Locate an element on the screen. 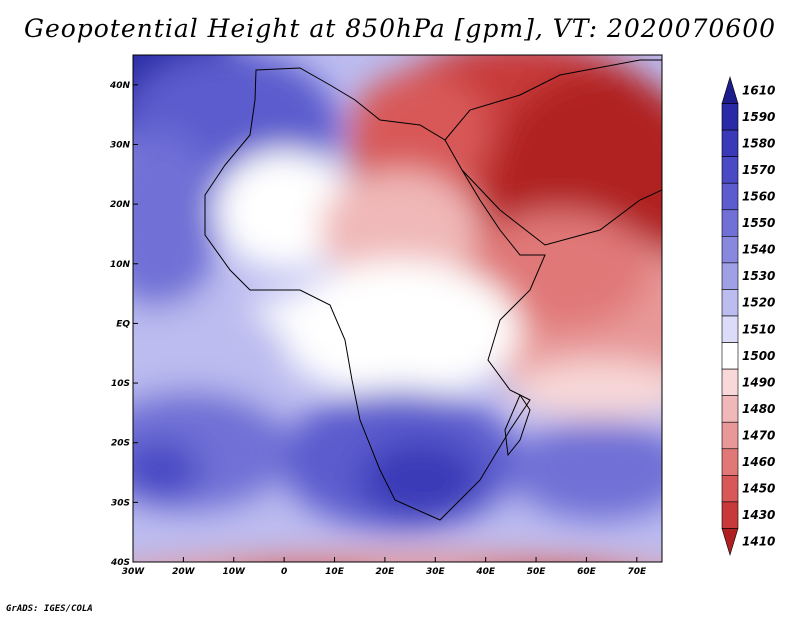 This screenshot has width=800, height=618. grads-credit: GrADS: IGES/COLA is located at coordinates (49, 609).